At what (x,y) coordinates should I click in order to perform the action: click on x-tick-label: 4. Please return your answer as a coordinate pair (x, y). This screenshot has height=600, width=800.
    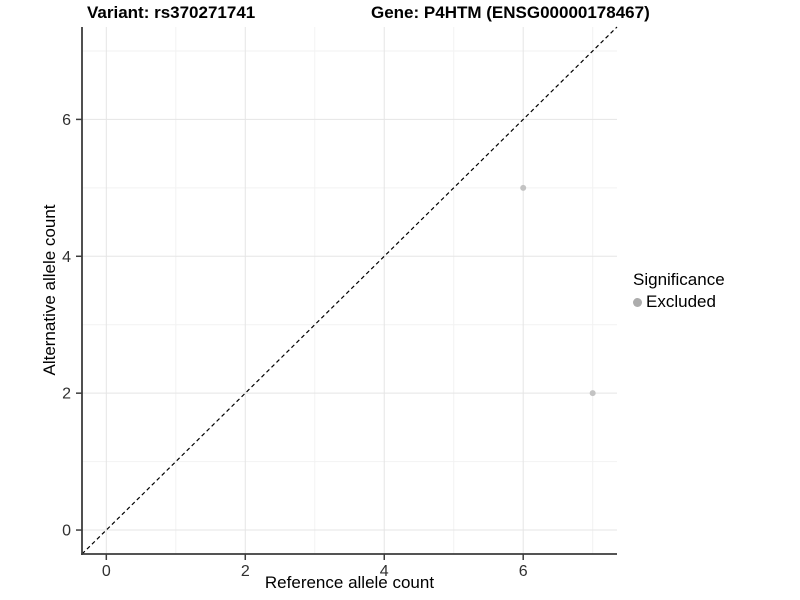
    Looking at the image, I should click on (384, 571).